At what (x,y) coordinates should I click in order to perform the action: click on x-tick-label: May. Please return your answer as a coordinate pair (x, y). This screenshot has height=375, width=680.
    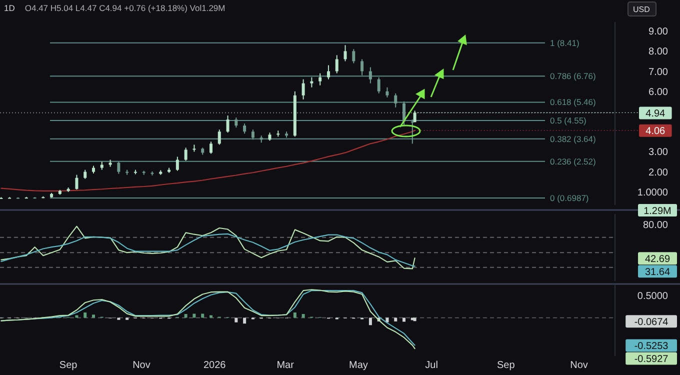
    Looking at the image, I should click on (358, 365).